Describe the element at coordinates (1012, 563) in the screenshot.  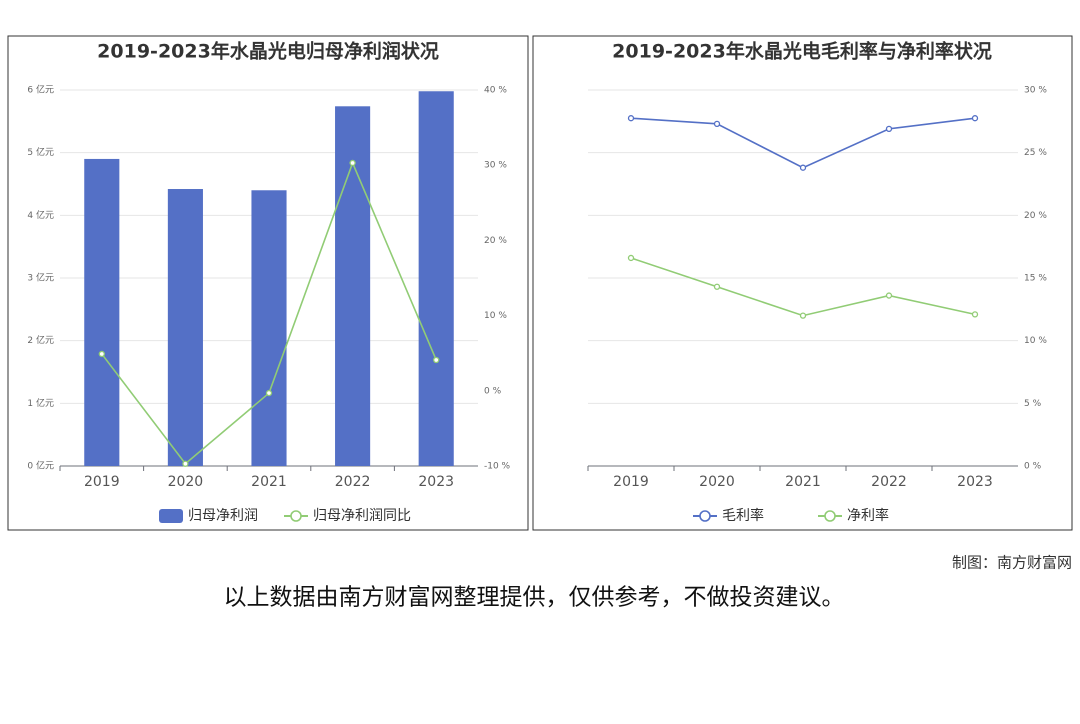
I see `credit: 制图：南方财富网` at that location.